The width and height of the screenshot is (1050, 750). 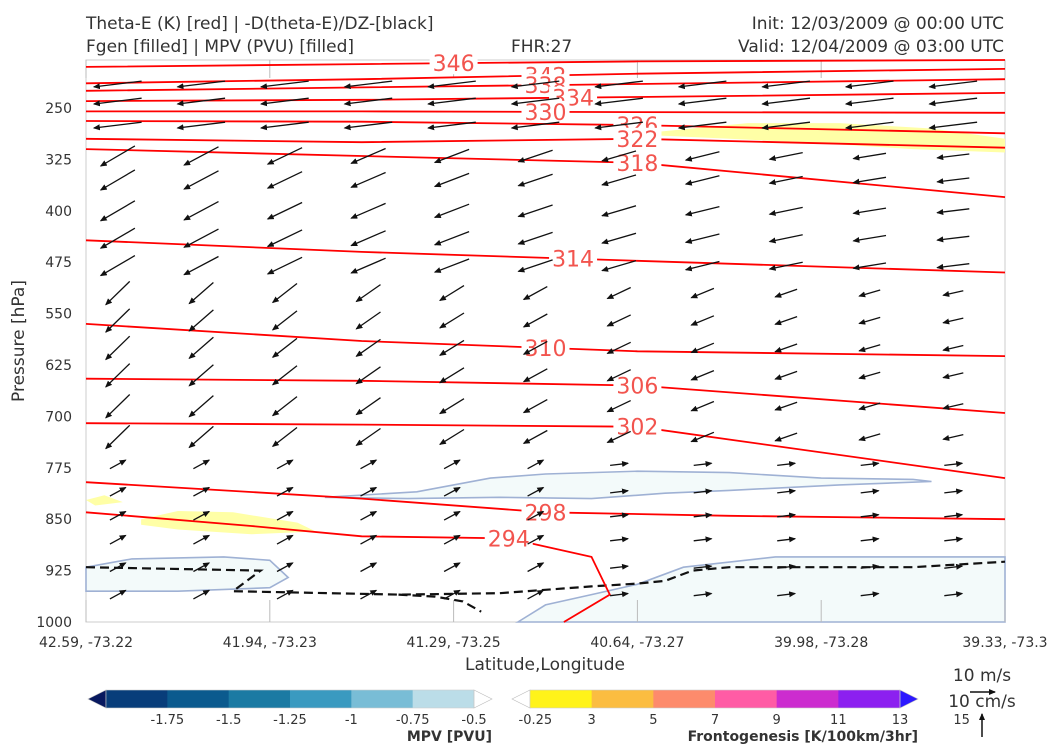 I want to click on y-axis-label: Pressure [hPa], so click(x=19, y=341).